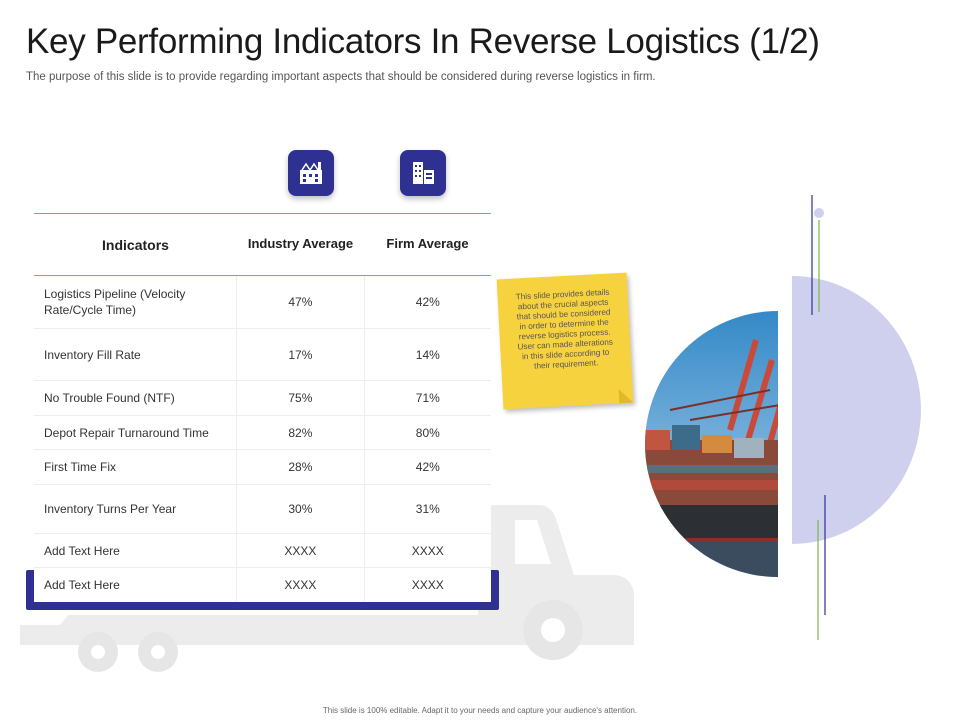  I want to click on industry-cell: 30%, so click(299, 509).